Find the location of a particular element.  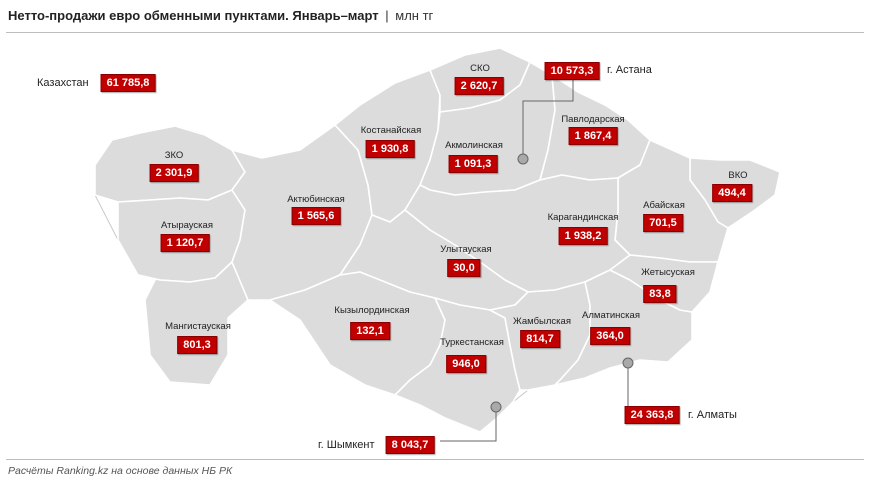

region-value-almaty: 364,0 is located at coordinates (610, 336).